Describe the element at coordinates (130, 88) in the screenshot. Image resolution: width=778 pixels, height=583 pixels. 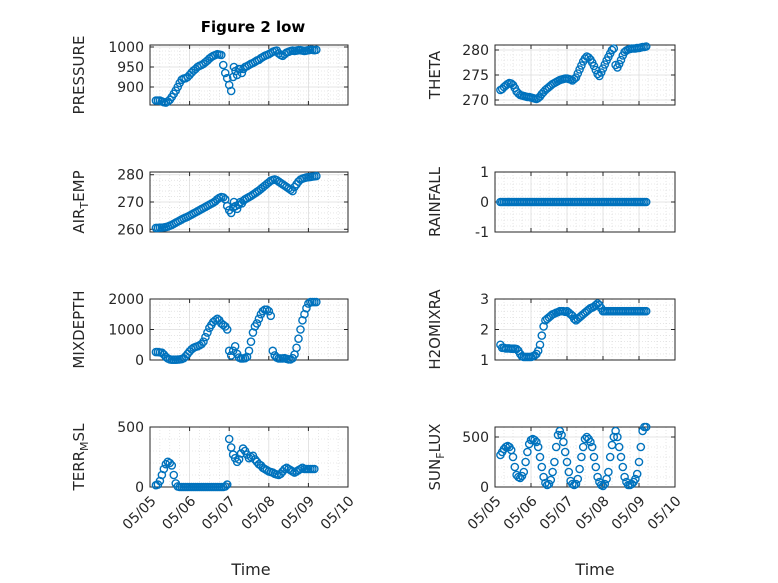
I see `y-tick-label: 900` at that location.